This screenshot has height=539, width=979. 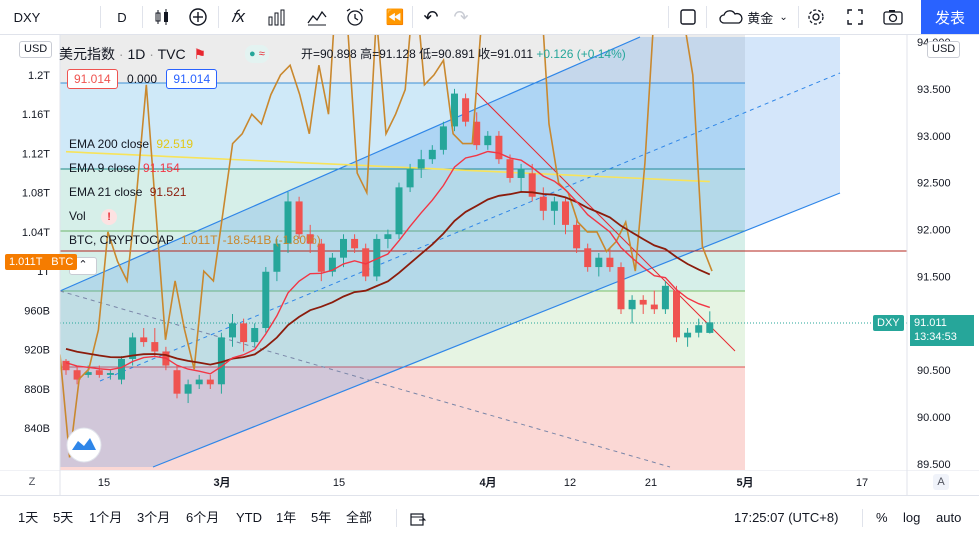 What do you see at coordinates (124, 168) in the screenshot?
I see `ema9-legend: EMA 9 close 91.154` at bounding box center [124, 168].